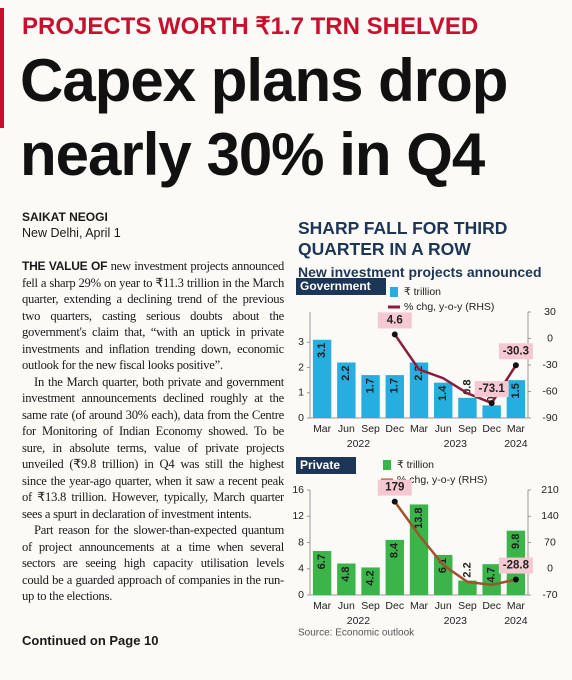 Image resolution: width=572 pixels, height=680 pixels. What do you see at coordinates (298, 490) in the screenshot?
I see `y-tick-label: 16` at bounding box center [298, 490].